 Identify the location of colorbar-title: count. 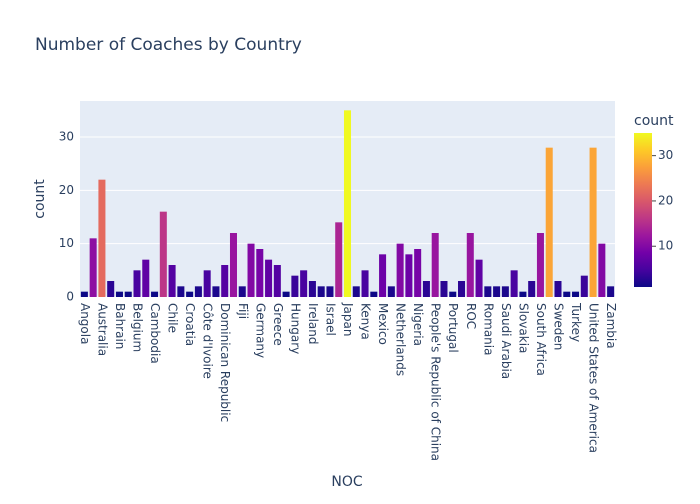
(654, 121).